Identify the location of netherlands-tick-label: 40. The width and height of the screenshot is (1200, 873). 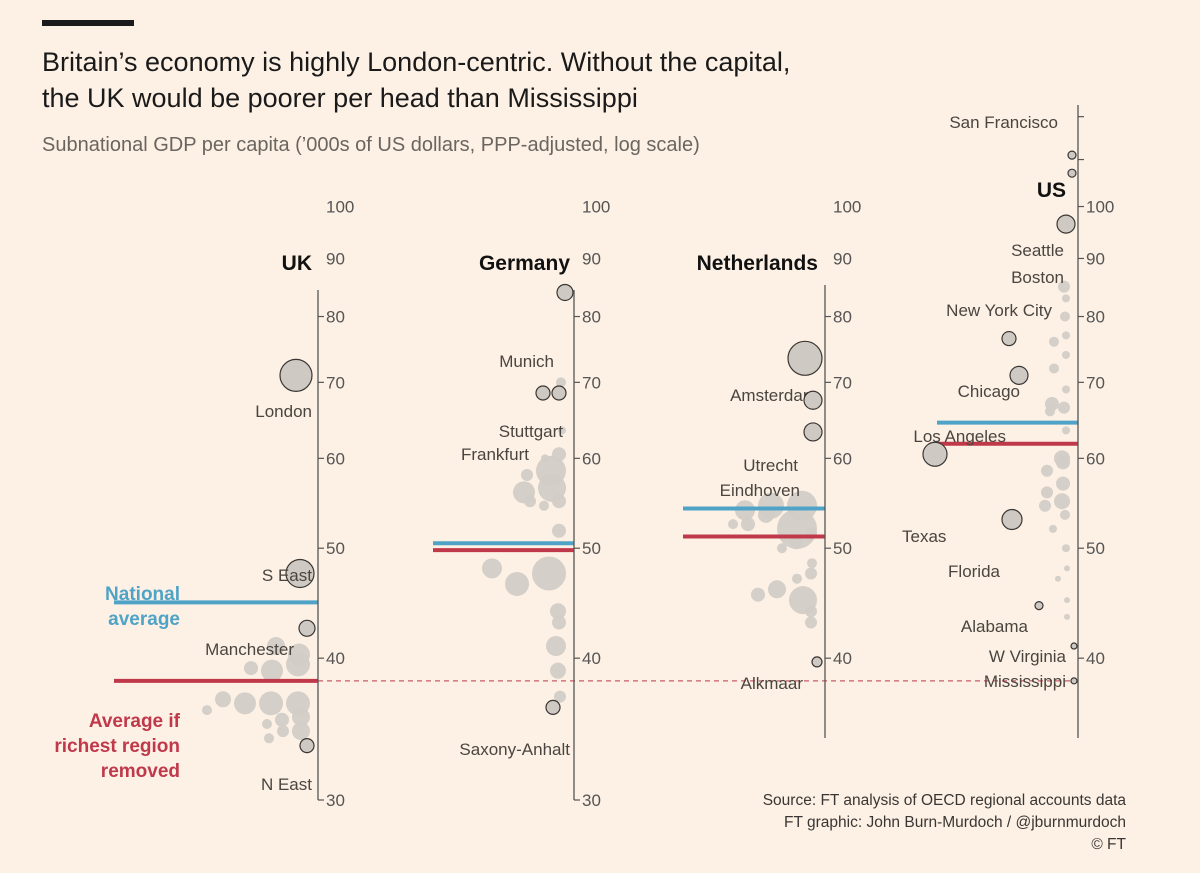
(842, 658).